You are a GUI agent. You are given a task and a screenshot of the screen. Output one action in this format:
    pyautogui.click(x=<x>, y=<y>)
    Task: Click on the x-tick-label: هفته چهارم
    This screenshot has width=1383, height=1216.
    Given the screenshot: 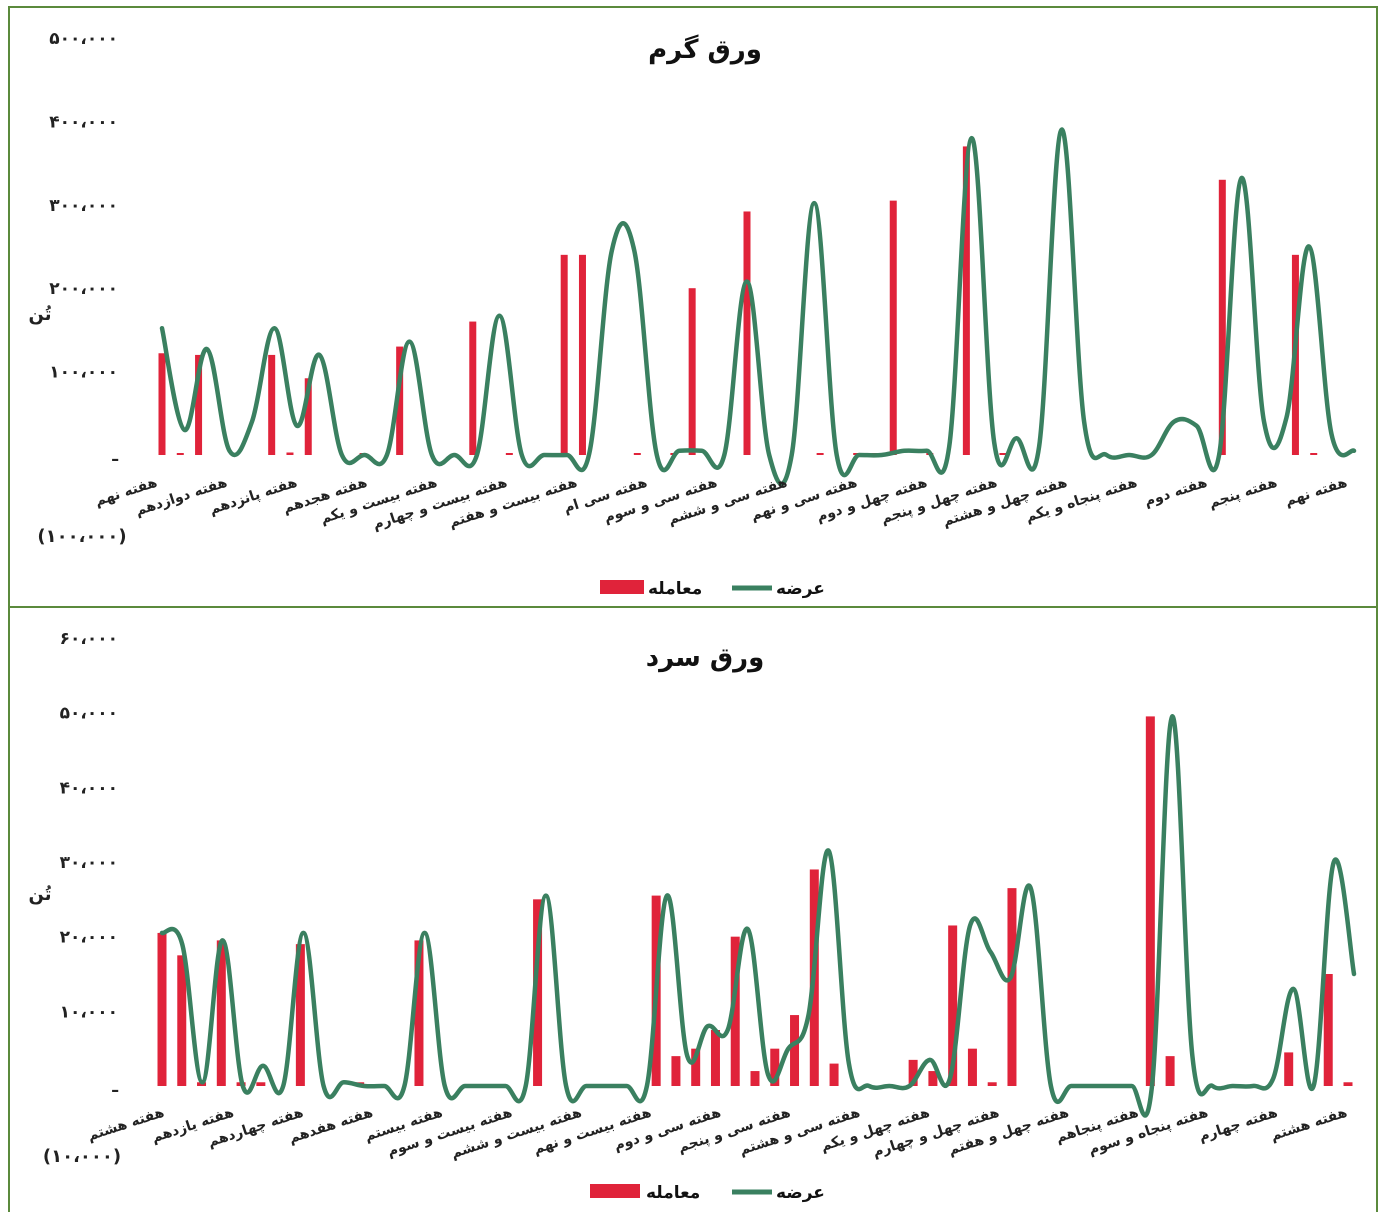 What is the action you would take?
    pyautogui.click(x=1238, y=1125)
    